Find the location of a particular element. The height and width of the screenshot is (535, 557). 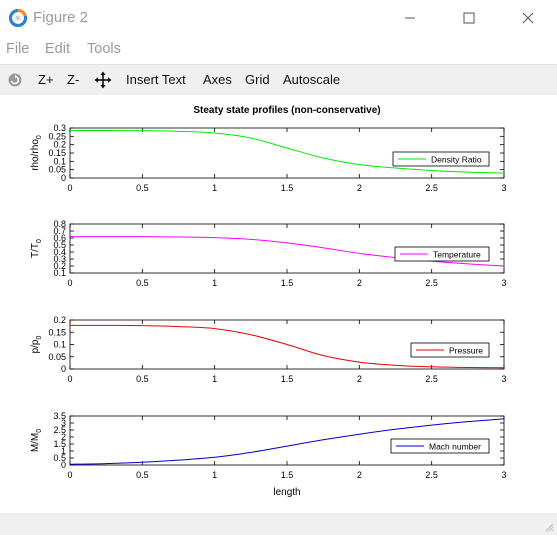

y-tick-label: 1 is located at coordinates (63, 451).